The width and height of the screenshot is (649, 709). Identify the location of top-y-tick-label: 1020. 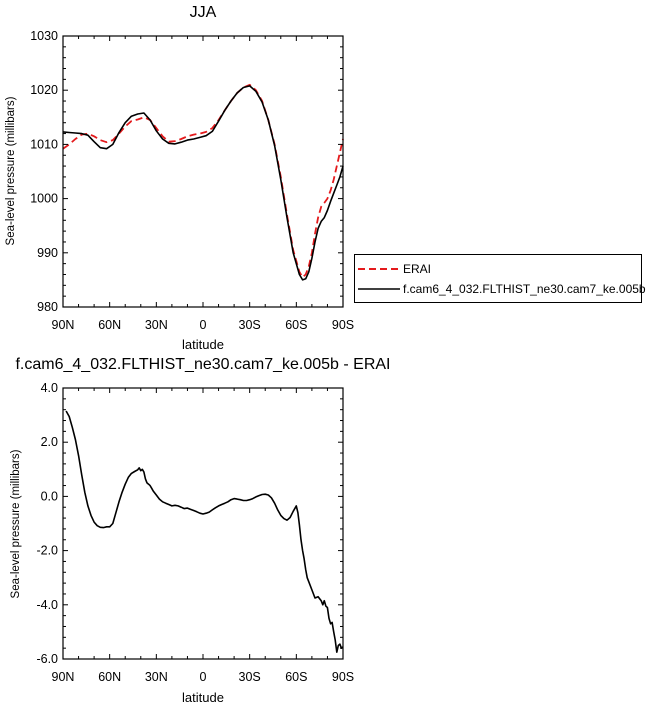
(44, 90).